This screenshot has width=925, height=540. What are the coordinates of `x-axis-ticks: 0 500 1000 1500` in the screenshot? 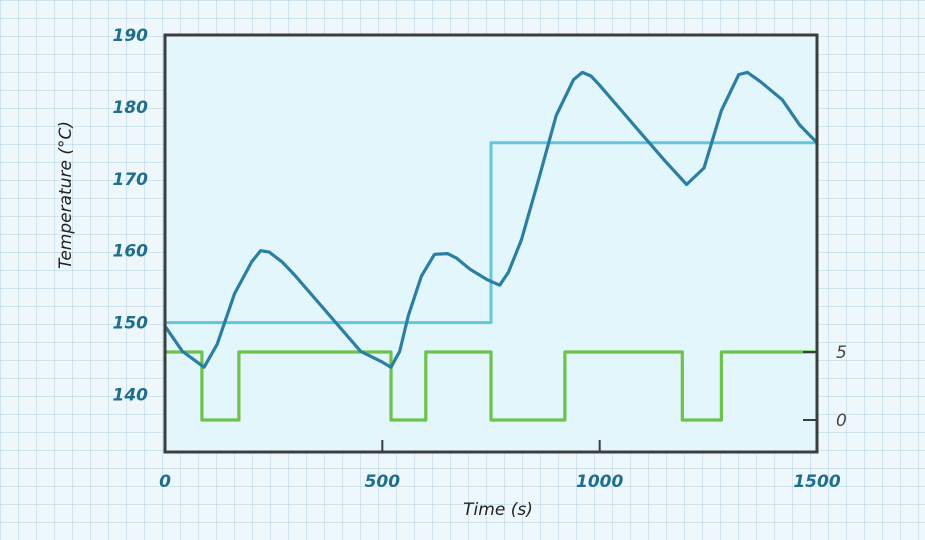 It's located at (500, 482).